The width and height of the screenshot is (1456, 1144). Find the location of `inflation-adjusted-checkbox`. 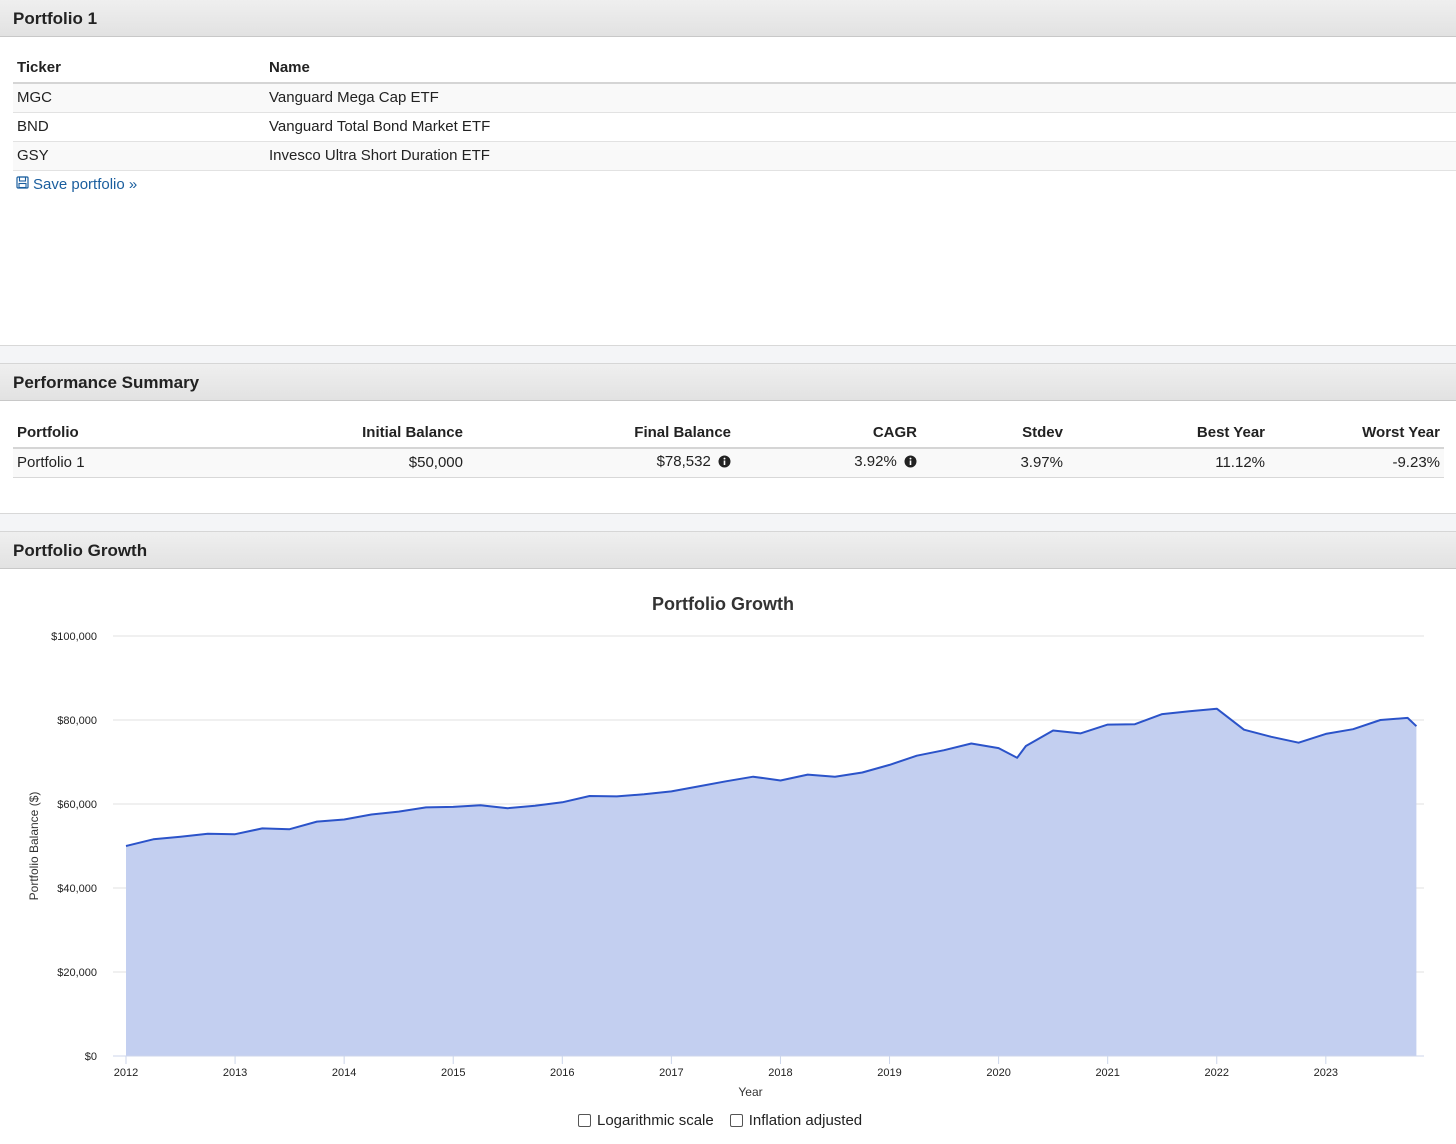

inflation-adjusted-checkbox is located at coordinates (736, 1120).